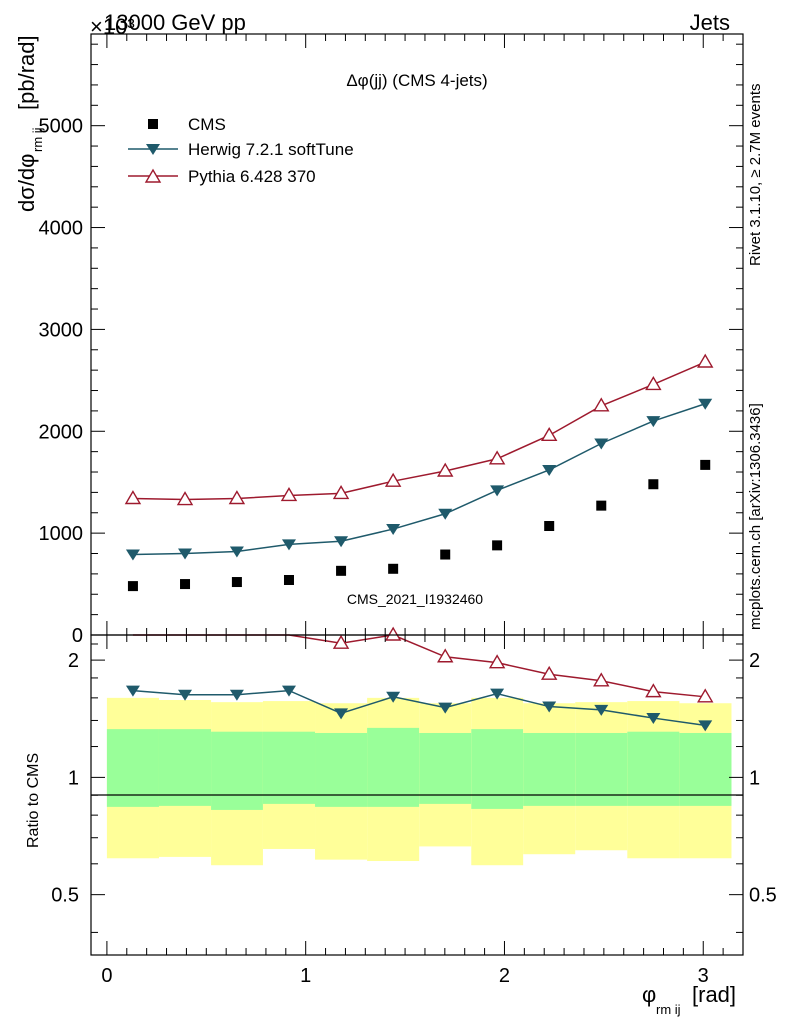 This screenshot has height=1024, width=786. Describe the element at coordinates (153, 149) in the screenshot. I see `legend-marker-herwig` at that location.